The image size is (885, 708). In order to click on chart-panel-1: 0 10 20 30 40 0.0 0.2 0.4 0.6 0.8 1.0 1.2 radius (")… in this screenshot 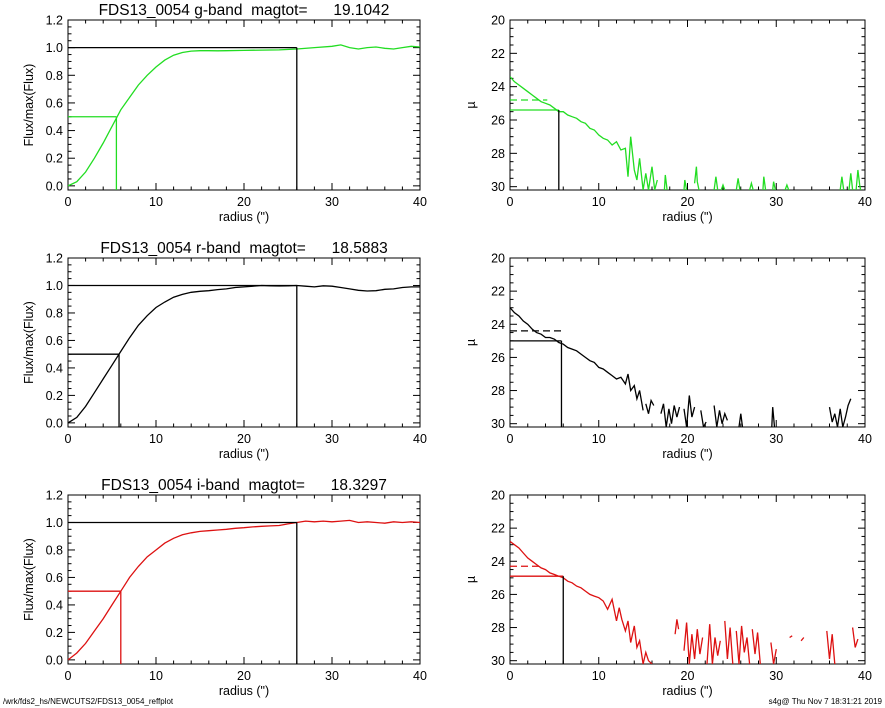, I will do `click(224, 113)`.